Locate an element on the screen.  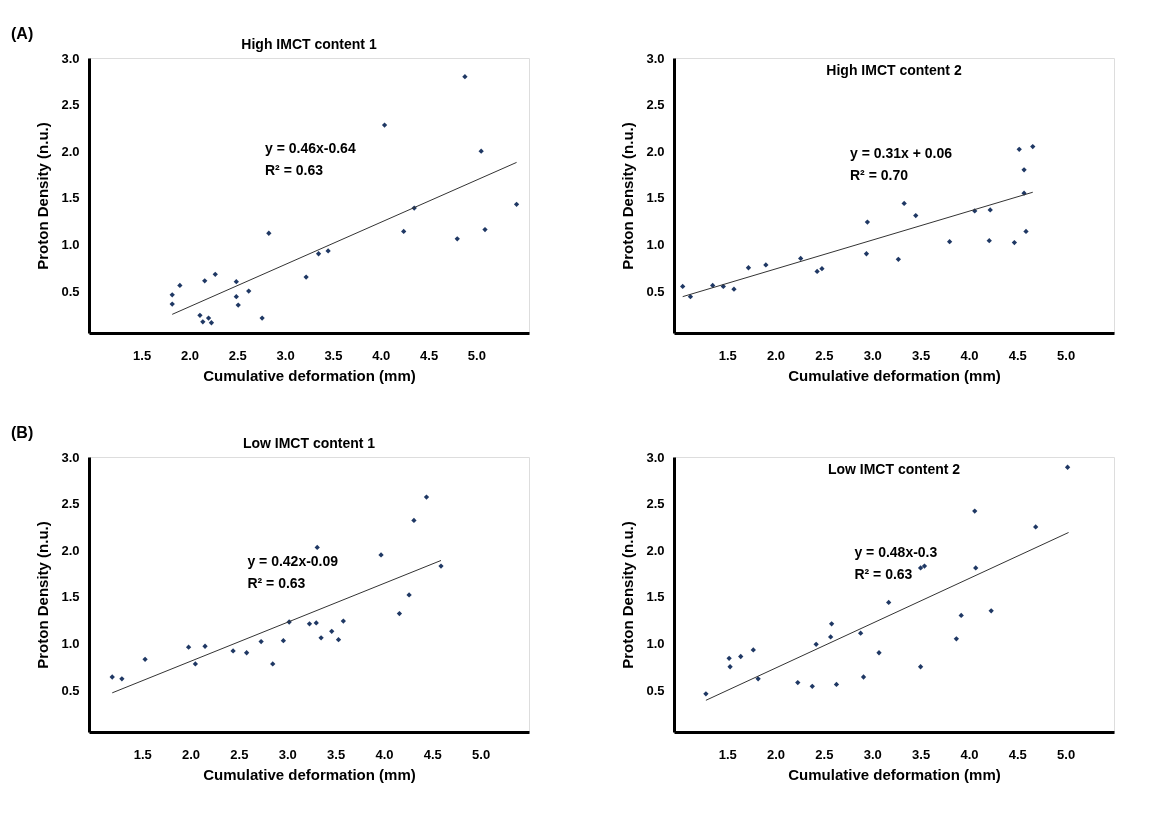
chart-title: High IMCT content 1 is located at coordinates (309, 44).